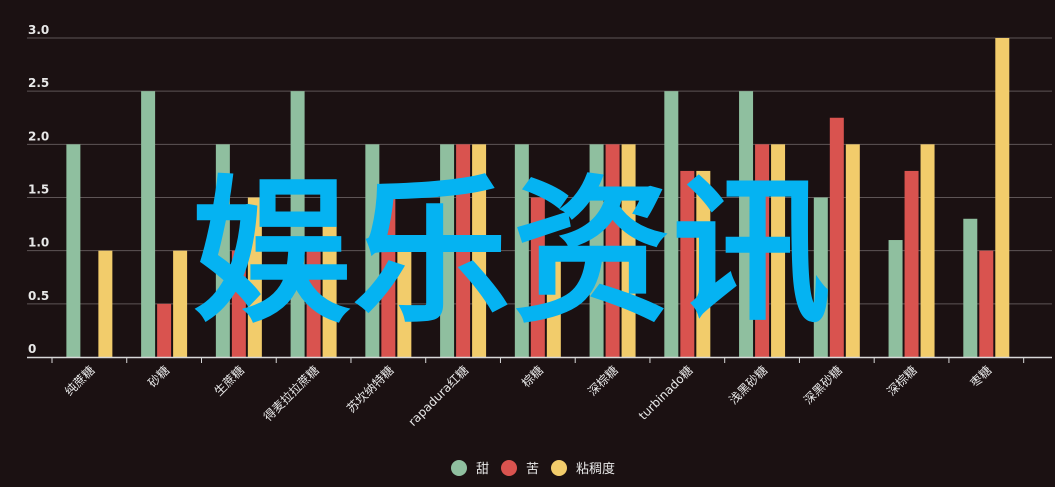 The width and height of the screenshot is (1055, 487). I want to click on x-tick-label: 砂糖, so click(159, 377).